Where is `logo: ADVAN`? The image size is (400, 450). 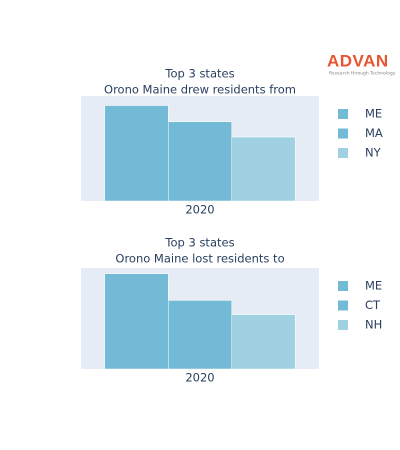 logo: ADVAN is located at coordinates (358, 60).